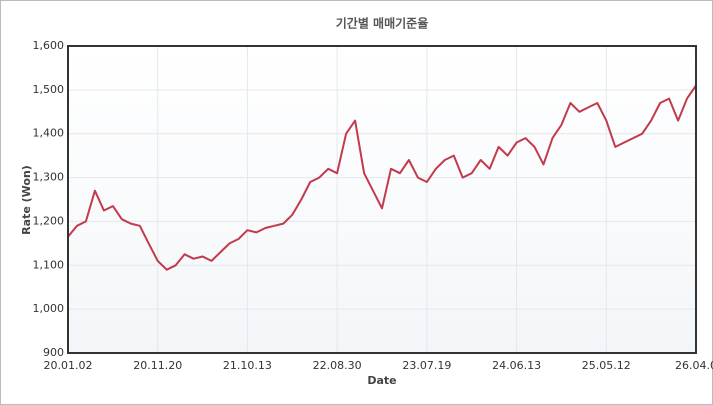  What do you see at coordinates (516, 365) in the screenshot?
I see `x-tick-label: 24.06.13` at bounding box center [516, 365].